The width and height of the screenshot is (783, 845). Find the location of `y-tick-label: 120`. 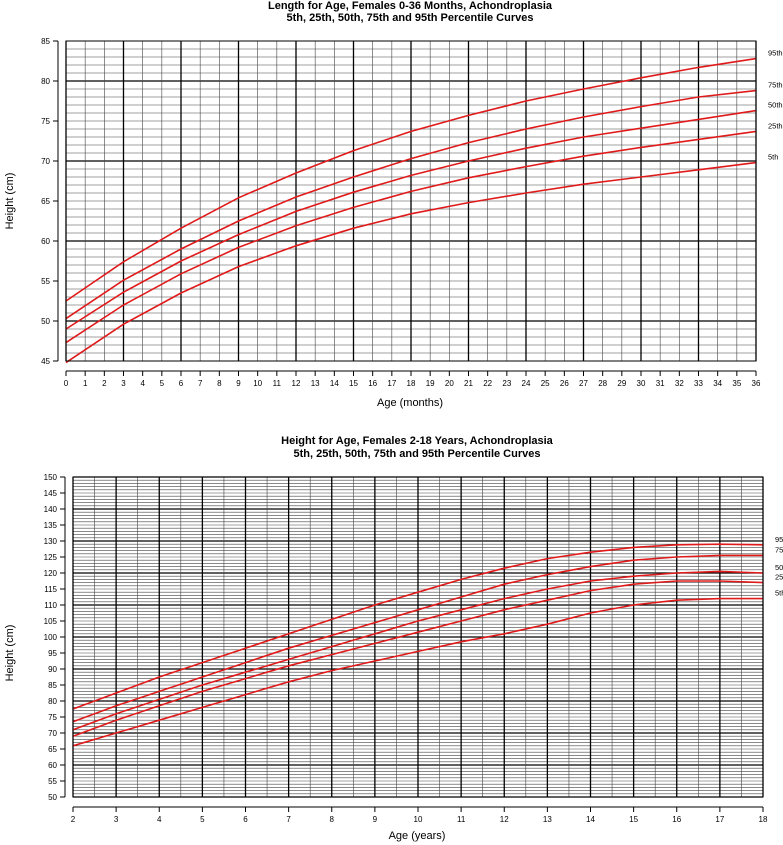

y-tick-label: 120 is located at coordinates (51, 573).